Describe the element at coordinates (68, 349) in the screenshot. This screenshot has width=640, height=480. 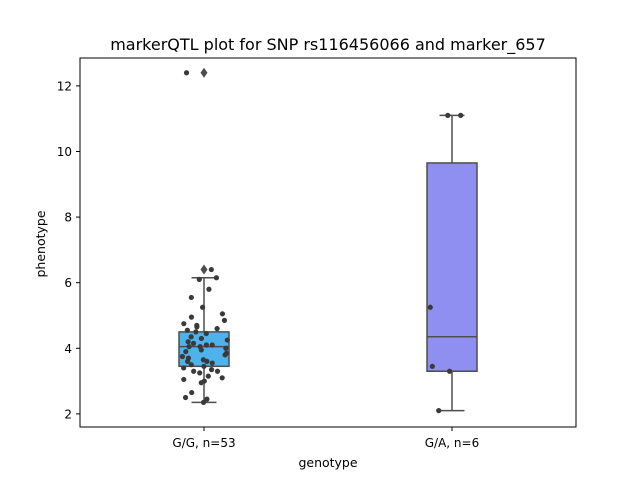
I see `y-tick-label: 4` at that location.